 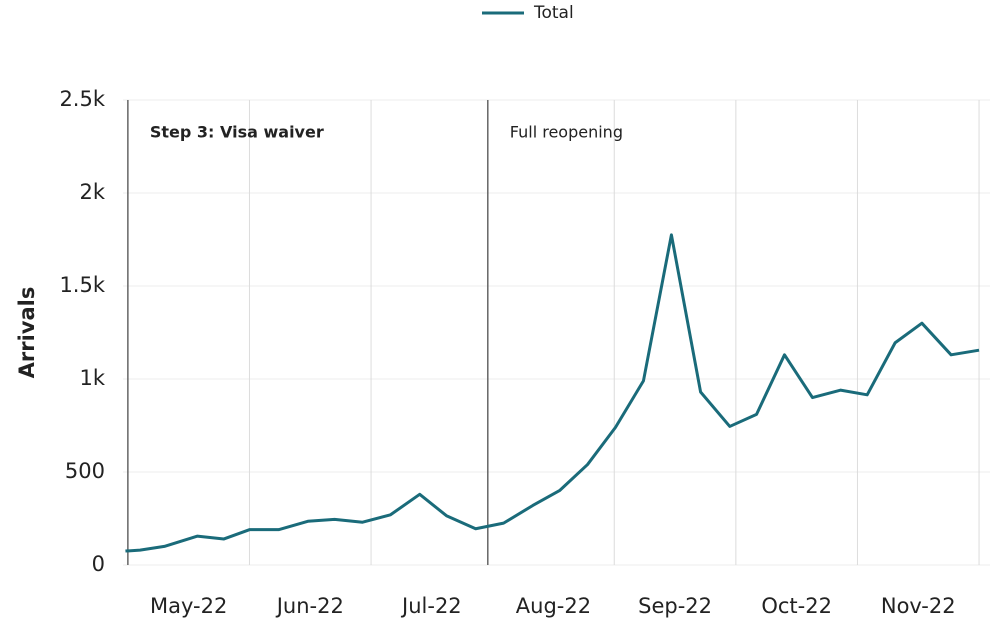 What do you see at coordinates (566, 132) in the screenshot?
I see `annotation-text: Full reopening` at bounding box center [566, 132].